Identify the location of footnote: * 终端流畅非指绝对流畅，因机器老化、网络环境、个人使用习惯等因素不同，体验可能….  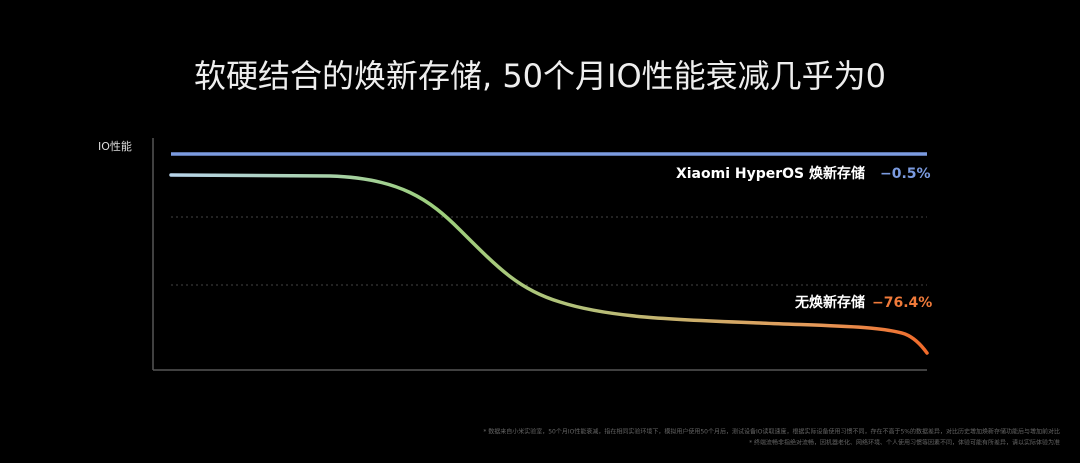
(904, 443).